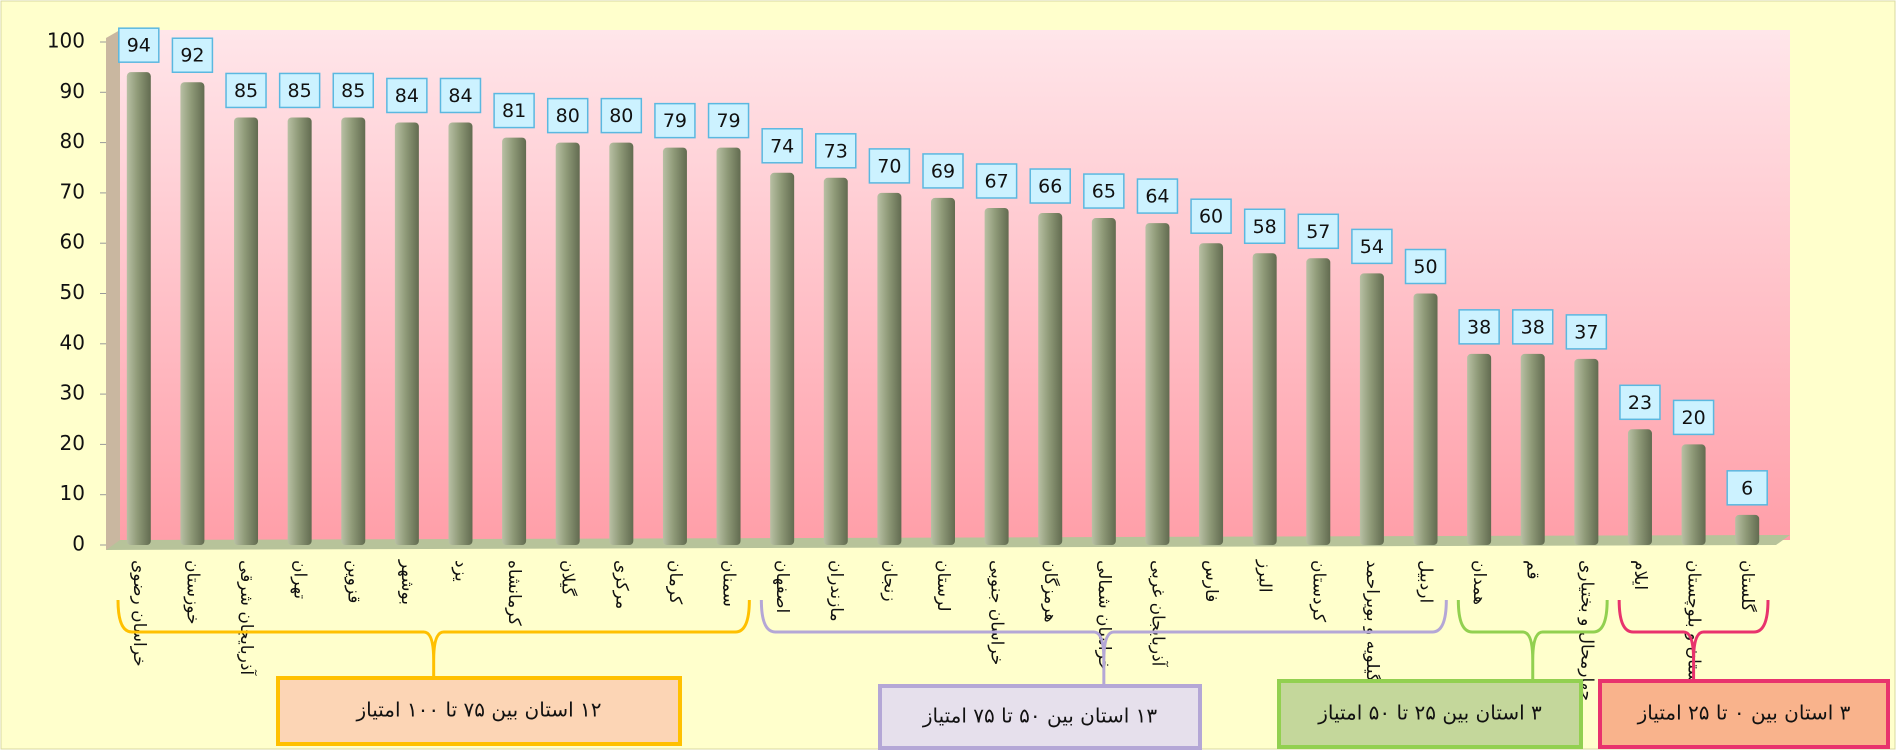 Image resolution: width=1896 pixels, height=750 pixels. Describe the element at coordinates (300, 579) in the screenshot. I see `x-tick-label: تهران` at that location.